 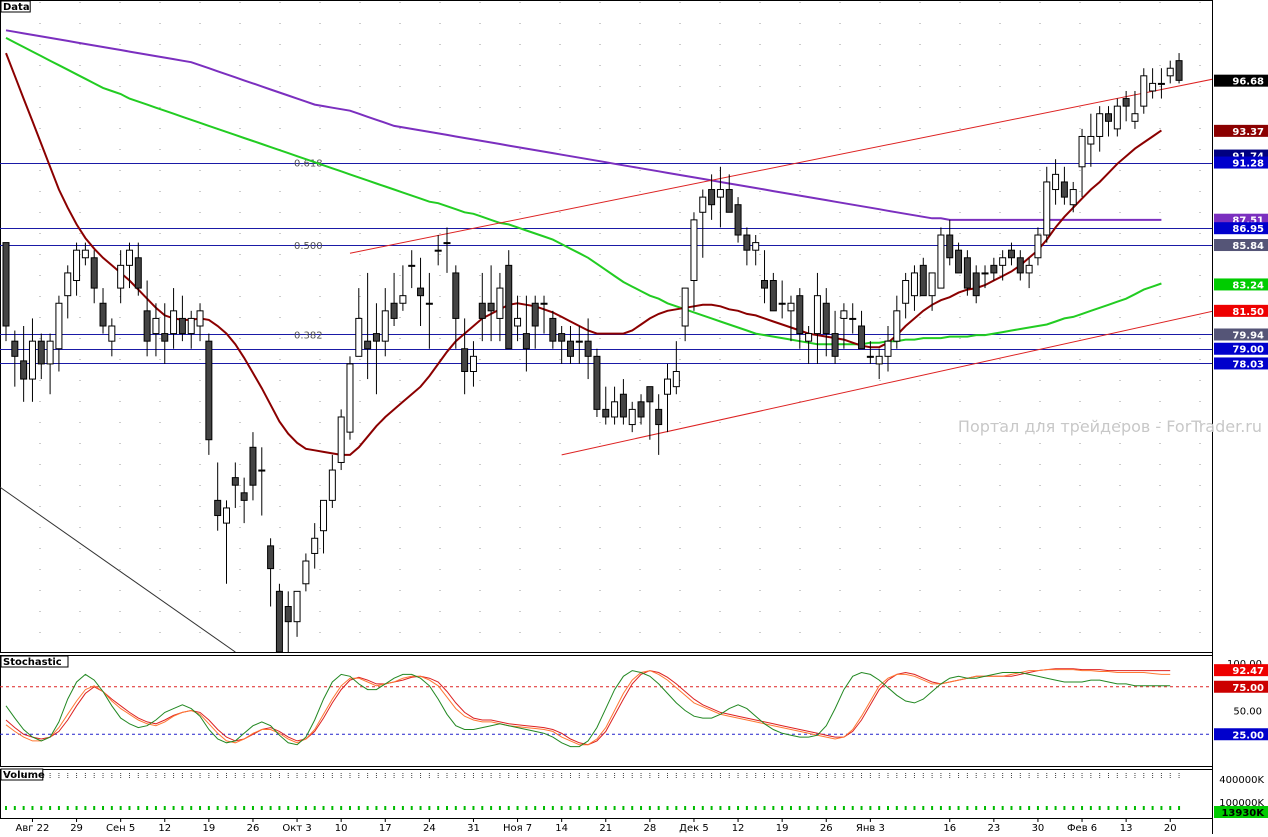 What do you see at coordinates (118, 569) in the screenshot?
I see `trendline` at bounding box center [118, 569].